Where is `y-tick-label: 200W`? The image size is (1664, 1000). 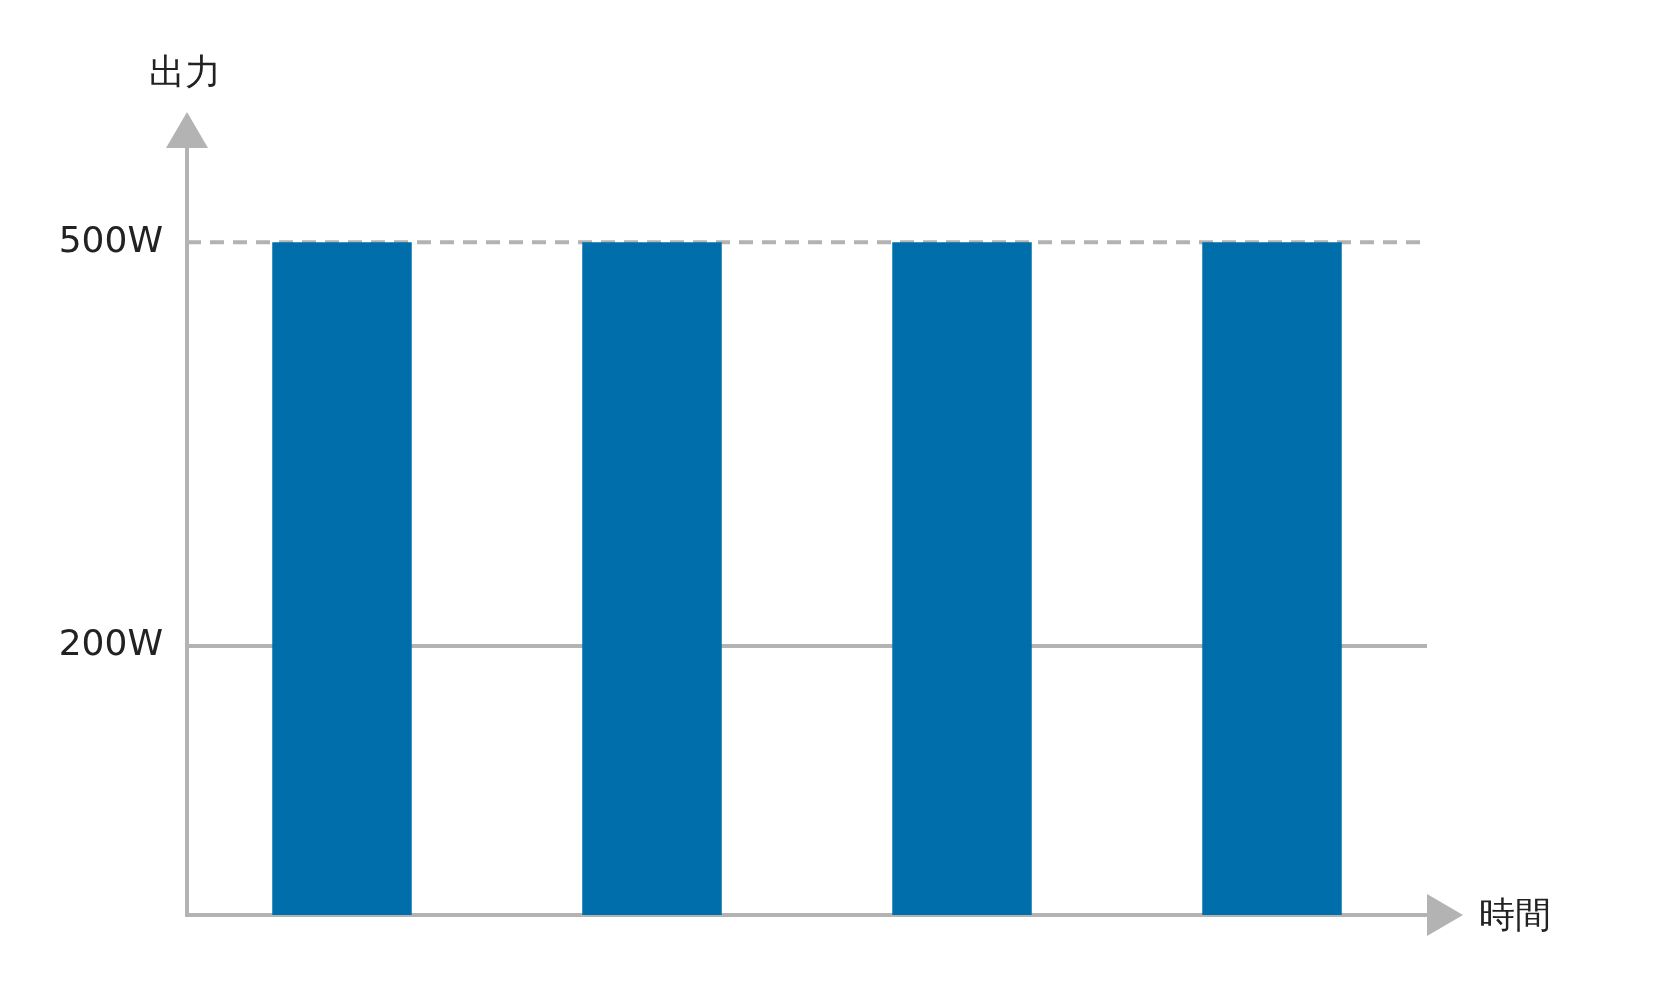 y-tick-label: 200W is located at coordinates (110, 643).